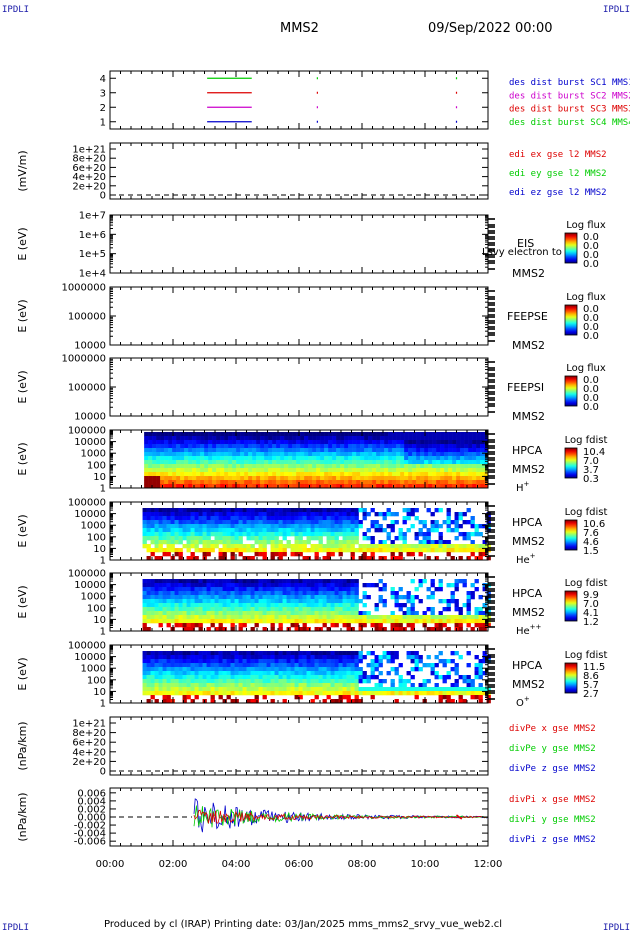 The height and width of the screenshot is (934, 630). I want to click on y-tick-label: 1e+21, so click(89, 150).